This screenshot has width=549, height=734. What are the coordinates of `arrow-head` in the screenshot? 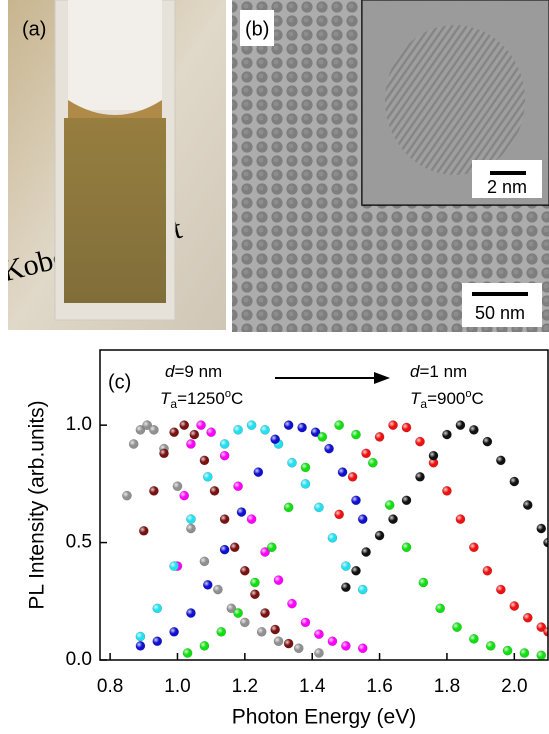 It's located at (382, 378).